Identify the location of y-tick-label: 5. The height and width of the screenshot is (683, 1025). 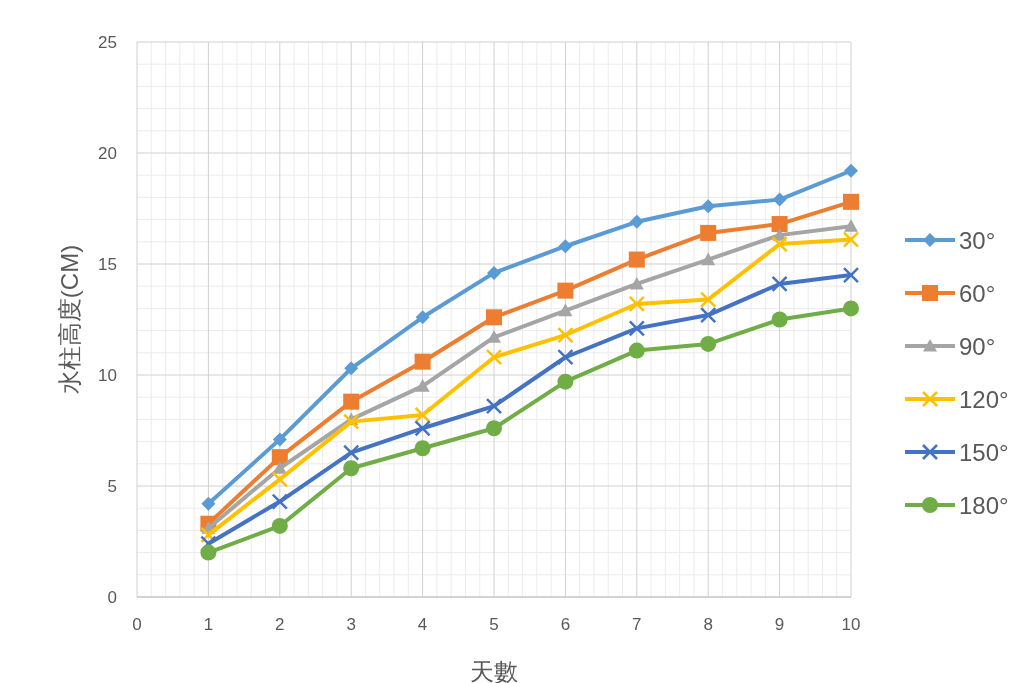
(112, 486).